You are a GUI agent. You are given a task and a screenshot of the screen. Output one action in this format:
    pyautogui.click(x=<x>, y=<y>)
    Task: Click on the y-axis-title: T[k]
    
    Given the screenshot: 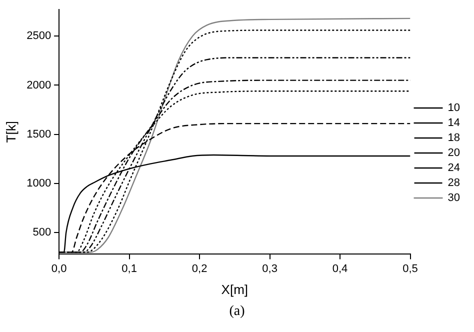 What is the action you would take?
    pyautogui.click(x=10, y=132)
    